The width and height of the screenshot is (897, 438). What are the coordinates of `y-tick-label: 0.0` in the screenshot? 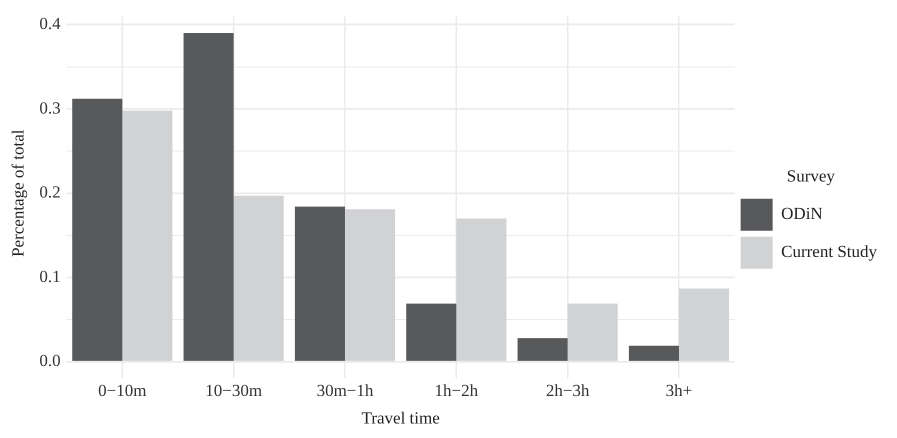 It's located at (50, 360).